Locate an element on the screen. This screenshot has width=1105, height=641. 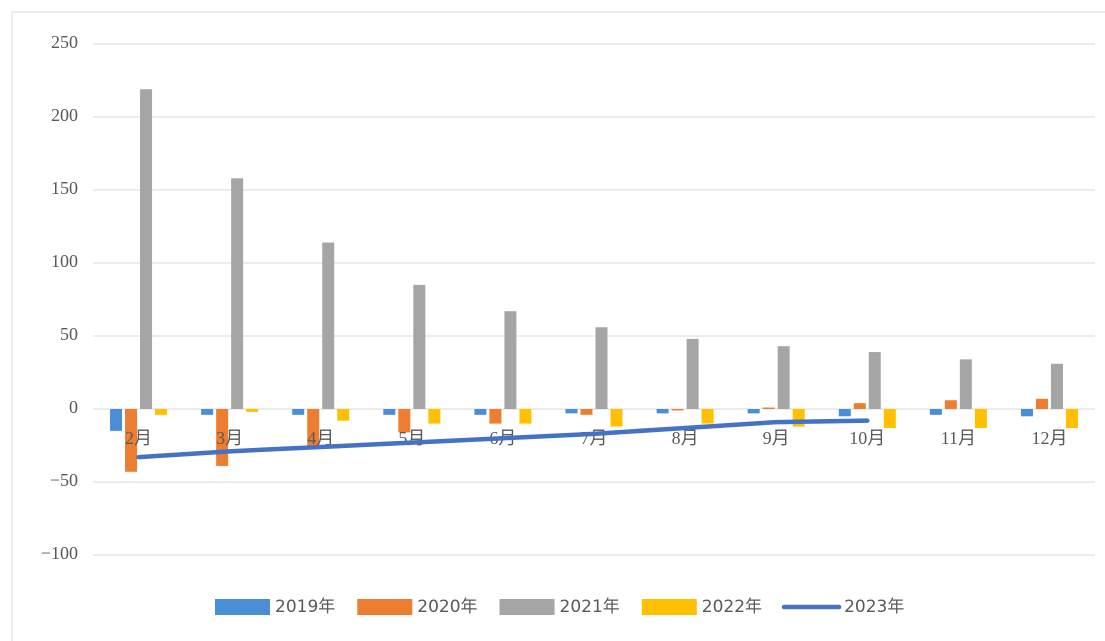
x-tick-label: 11月 is located at coordinates (958, 438).